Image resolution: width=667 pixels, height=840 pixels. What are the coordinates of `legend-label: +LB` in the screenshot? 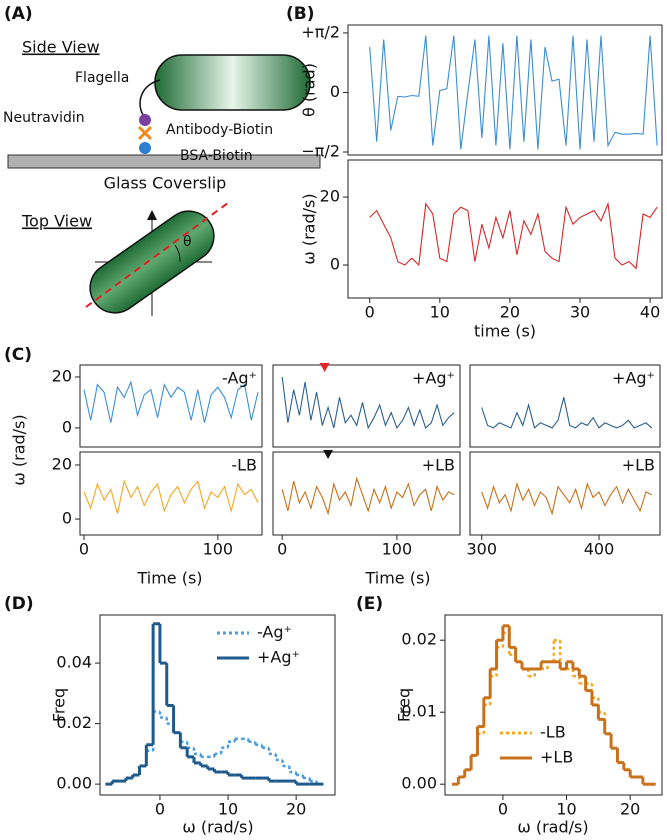 It's located at (556, 757).